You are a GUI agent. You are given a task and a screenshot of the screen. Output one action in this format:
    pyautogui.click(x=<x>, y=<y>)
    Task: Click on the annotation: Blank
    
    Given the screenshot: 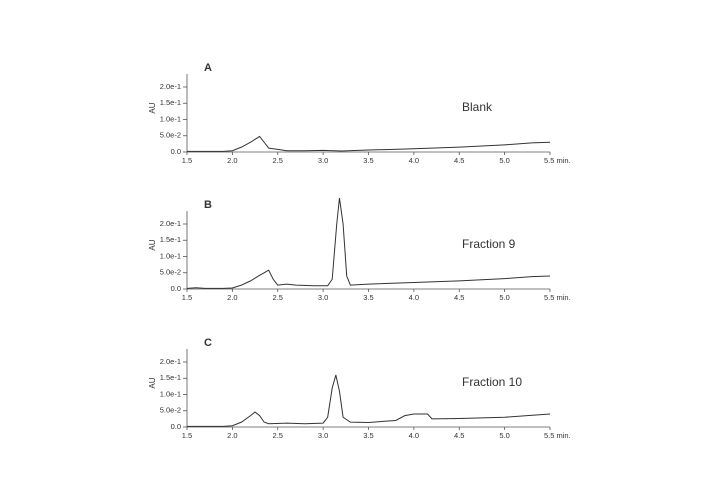 What is the action you would take?
    pyautogui.click(x=477, y=107)
    